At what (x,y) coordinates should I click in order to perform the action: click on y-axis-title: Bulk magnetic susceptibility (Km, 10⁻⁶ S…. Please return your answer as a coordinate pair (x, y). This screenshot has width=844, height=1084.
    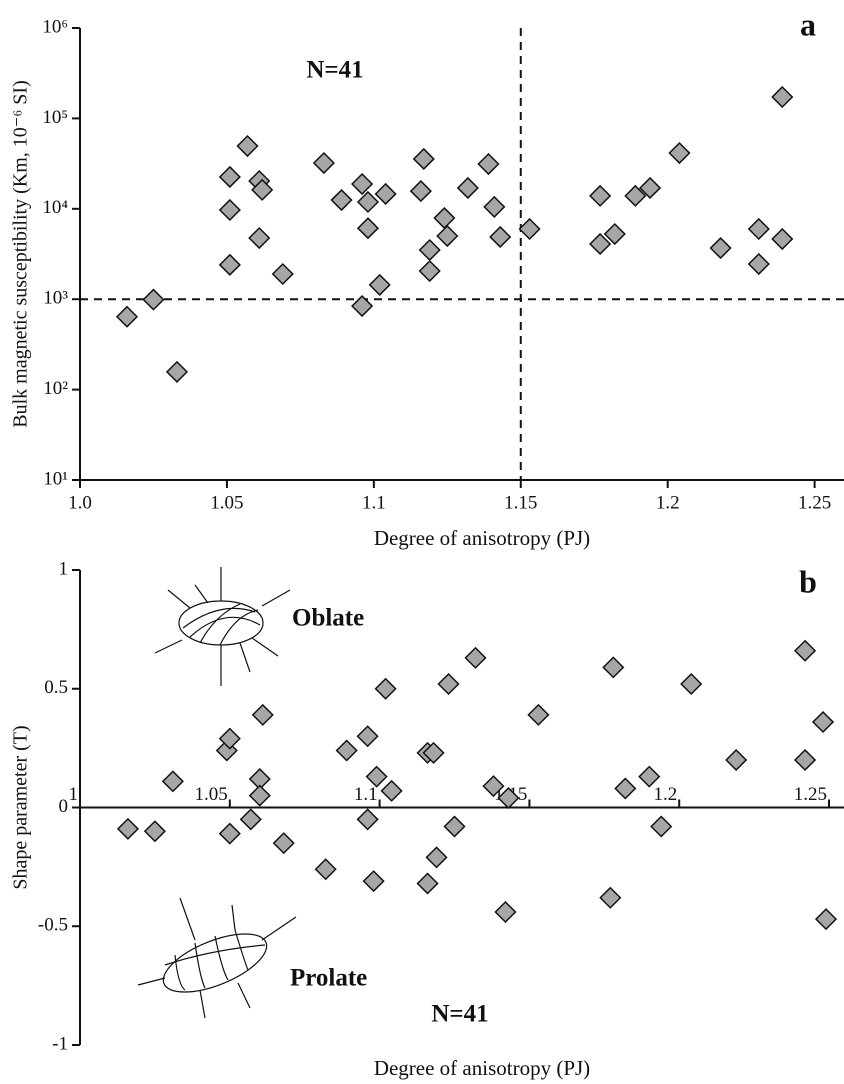
    Looking at the image, I should click on (21, 254).